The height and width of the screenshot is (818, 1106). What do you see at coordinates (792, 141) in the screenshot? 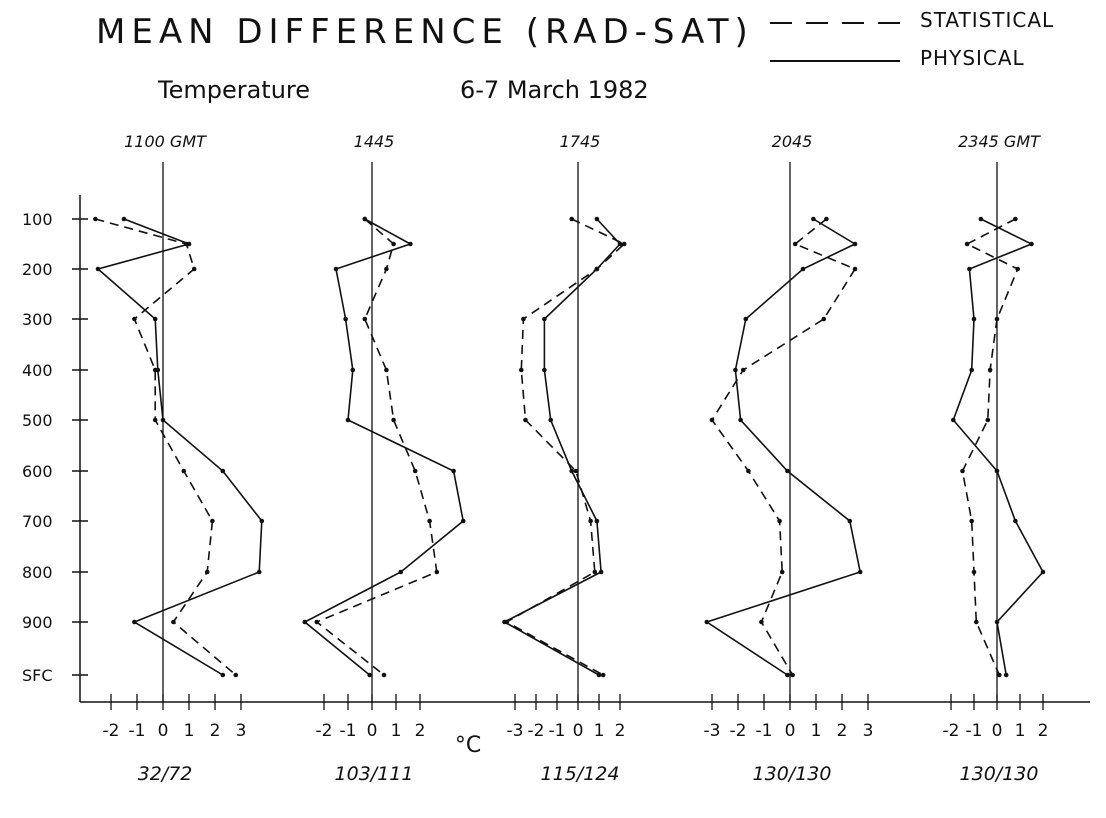
I see `panel-time-label: 2045` at bounding box center [792, 141].